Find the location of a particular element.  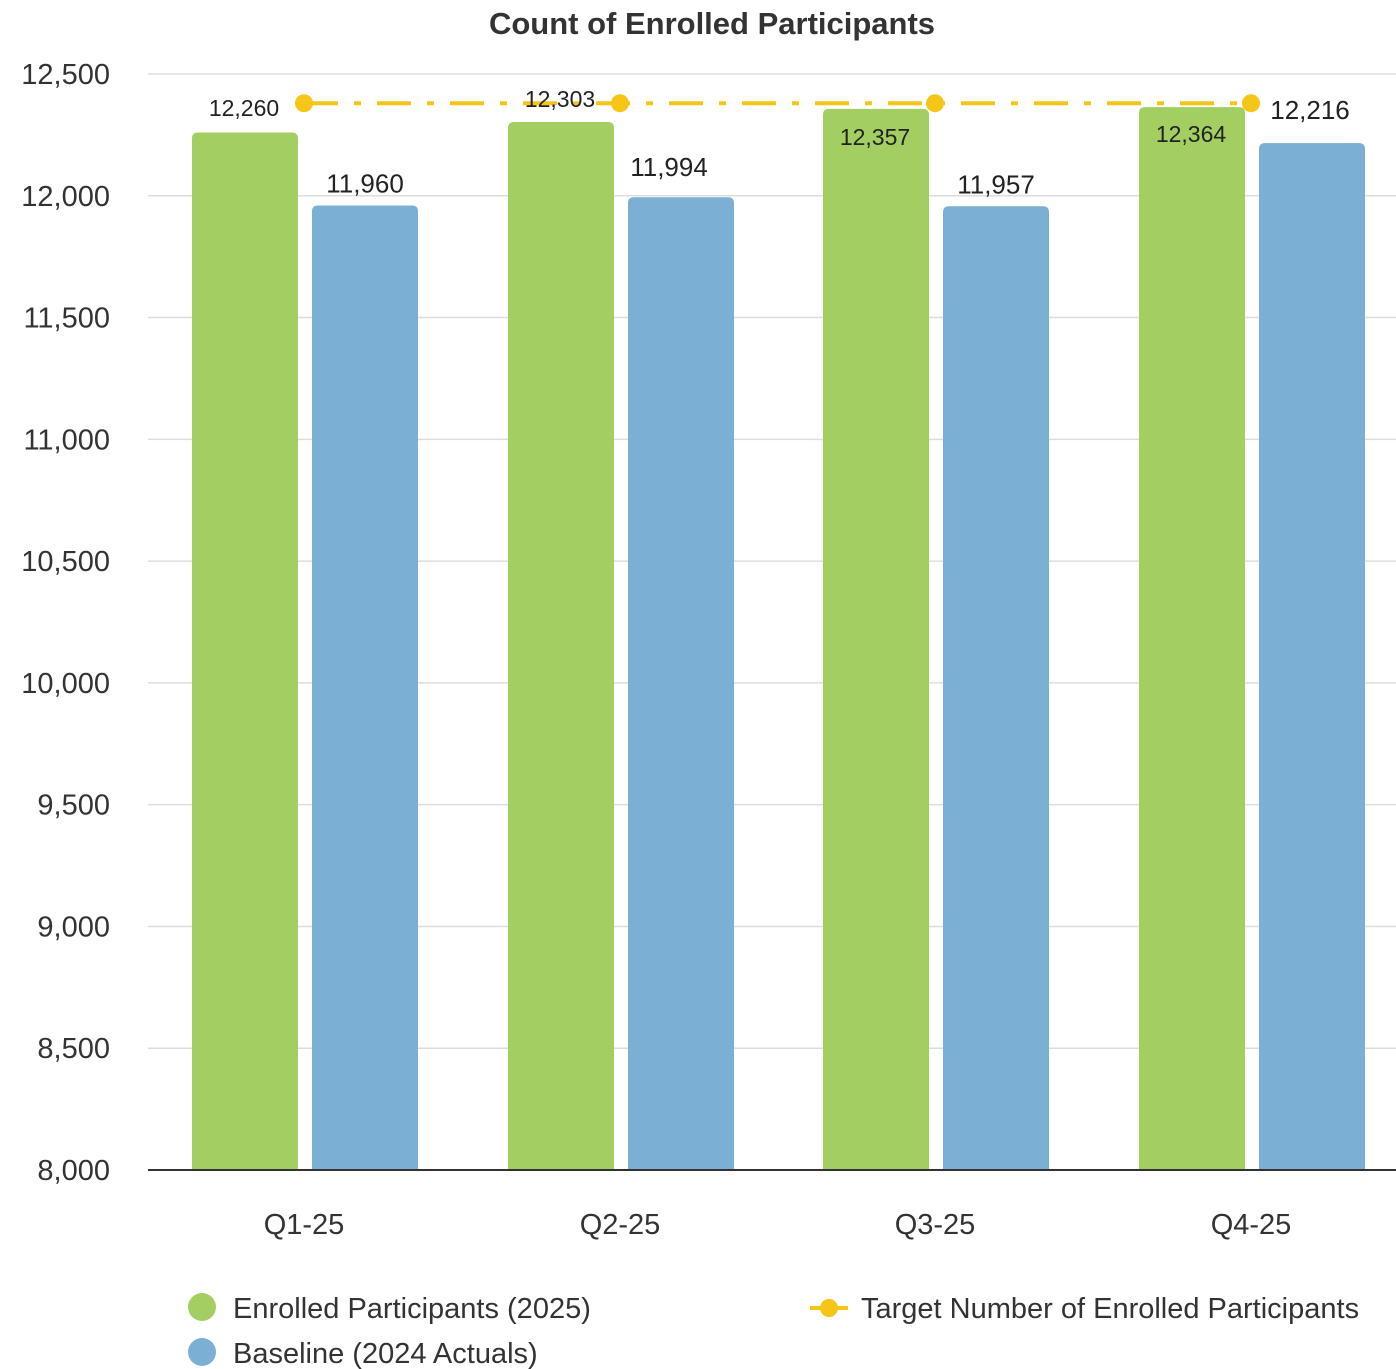

y-tick-label: 12,000 is located at coordinates (65, 197).